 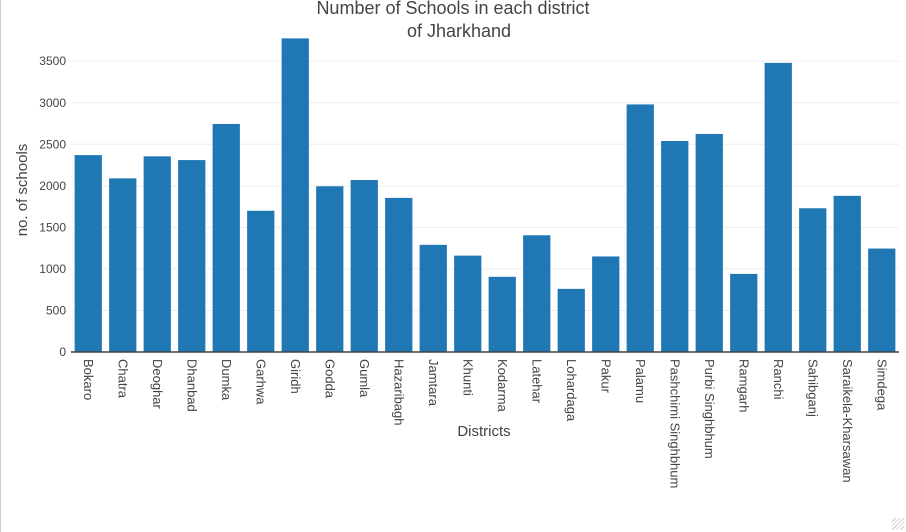 I want to click on x-tick-label: Chatra, so click(x=122, y=379).